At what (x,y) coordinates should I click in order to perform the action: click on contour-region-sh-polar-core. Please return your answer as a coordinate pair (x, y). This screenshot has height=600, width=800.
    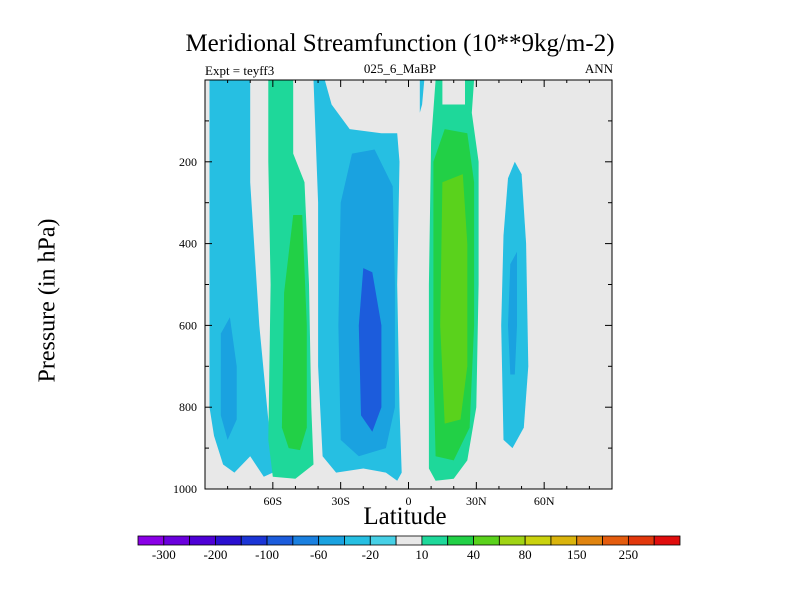
    Looking at the image, I should click on (228, 378).